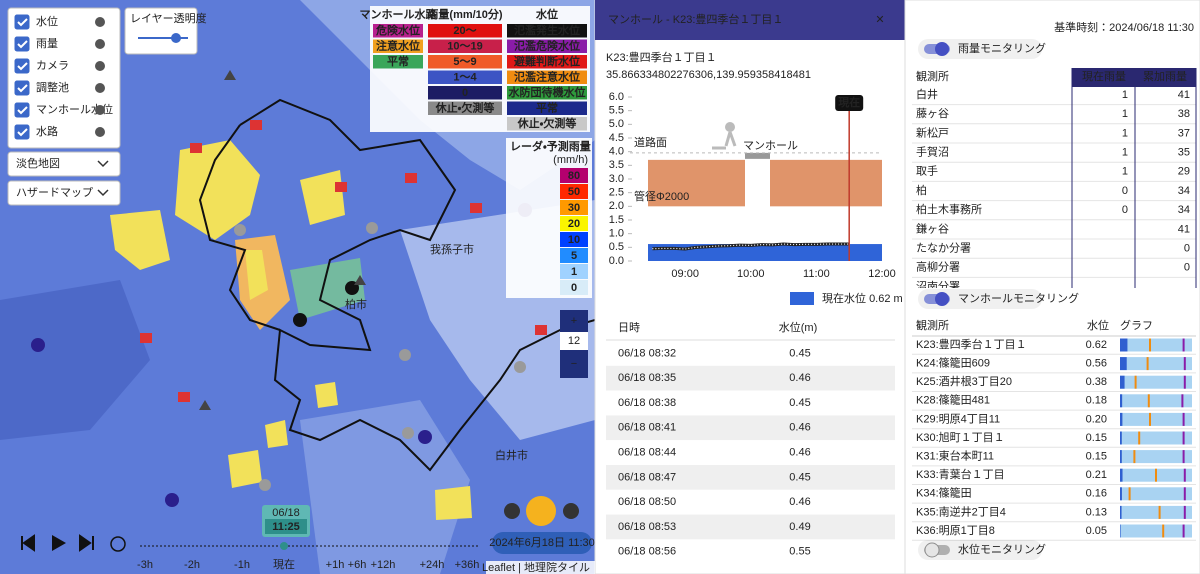 The image size is (1200, 574). Describe the element at coordinates (971, 344) in the screenshot. I see `manhole-name: K23:豊四季台１丁目１` at that location.